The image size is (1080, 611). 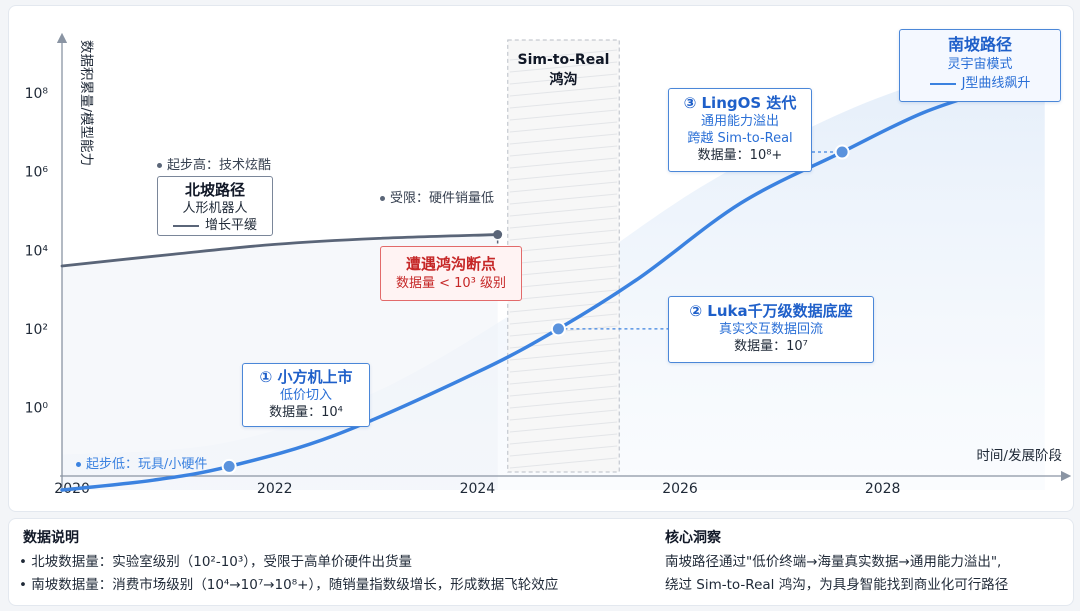 I want to click on south-path-title: 南坡路径, so click(x=979, y=44).